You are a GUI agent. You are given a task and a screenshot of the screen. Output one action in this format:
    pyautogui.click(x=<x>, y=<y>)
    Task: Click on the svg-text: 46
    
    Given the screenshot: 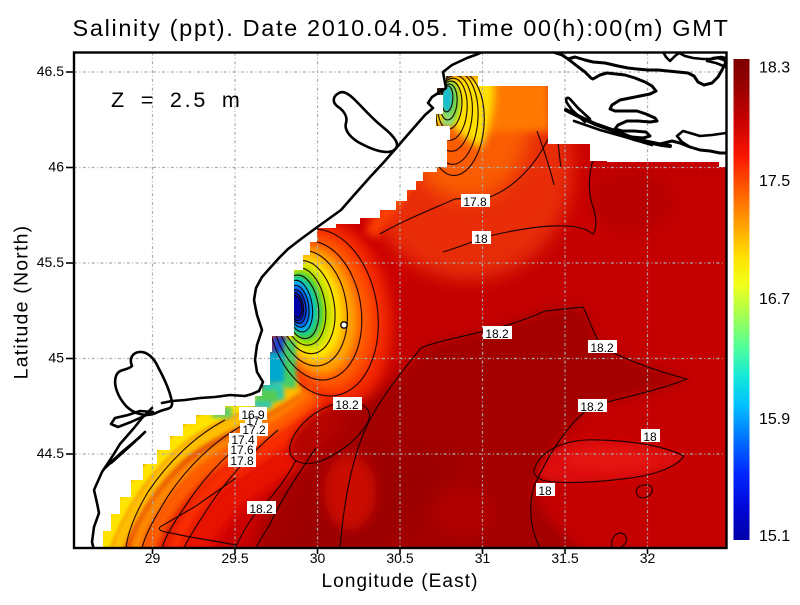 What is the action you would take?
    pyautogui.click(x=56, y=167)
    